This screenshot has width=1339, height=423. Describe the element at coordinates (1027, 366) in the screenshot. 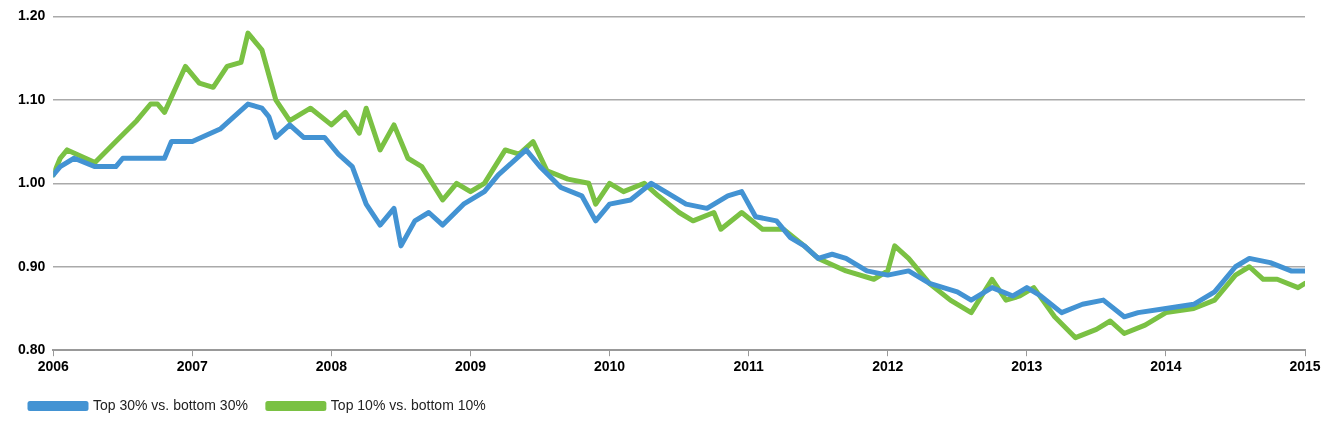

I see `x-tick-label: 2013` at that location.